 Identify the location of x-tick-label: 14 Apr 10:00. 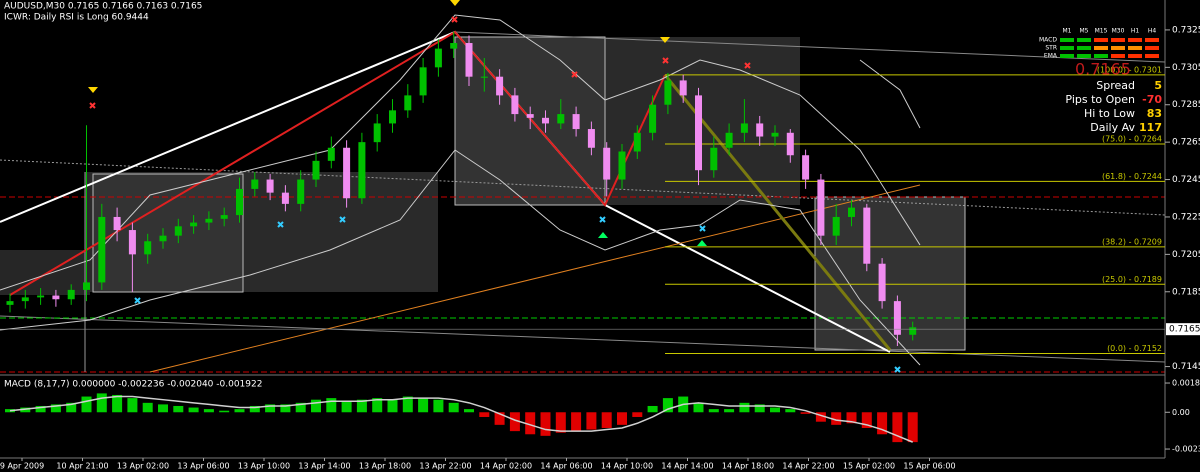
(627, 466).